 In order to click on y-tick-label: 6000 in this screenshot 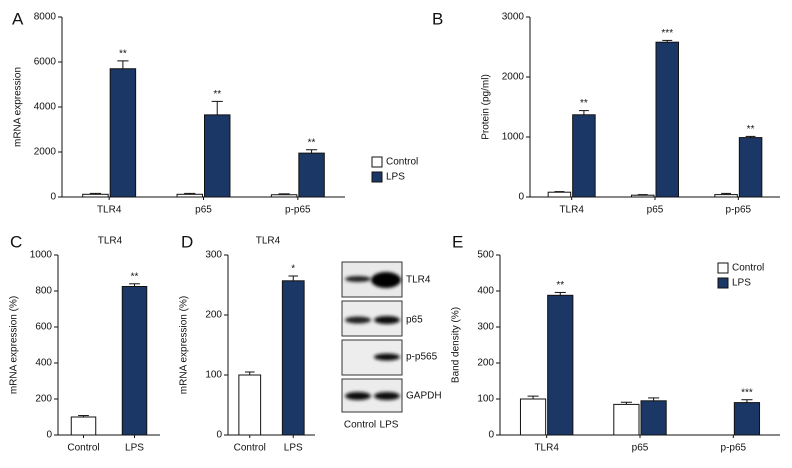, I will do `click(45, 62)`.